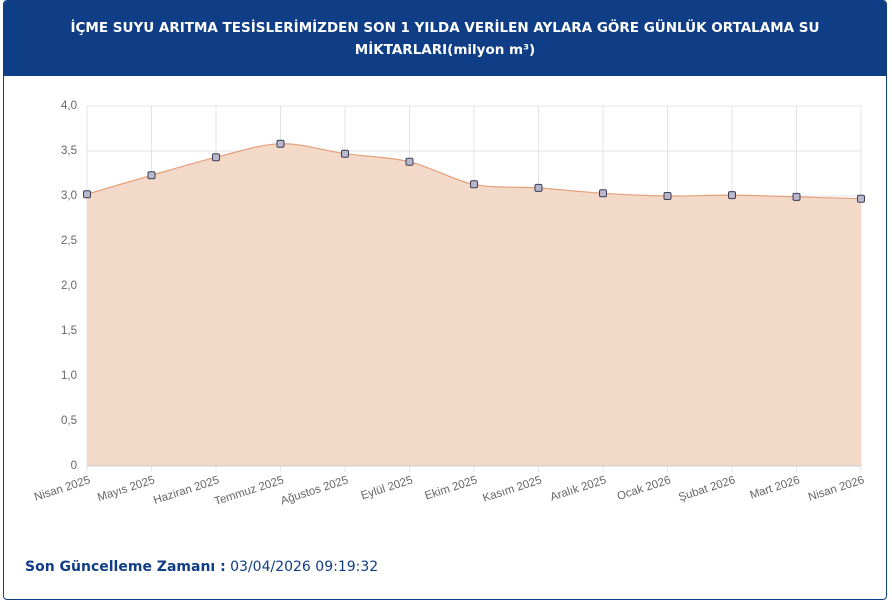 The image size is (892, 604). I want to click on x-tick-label: Şubat 2026, so click(707, 489).